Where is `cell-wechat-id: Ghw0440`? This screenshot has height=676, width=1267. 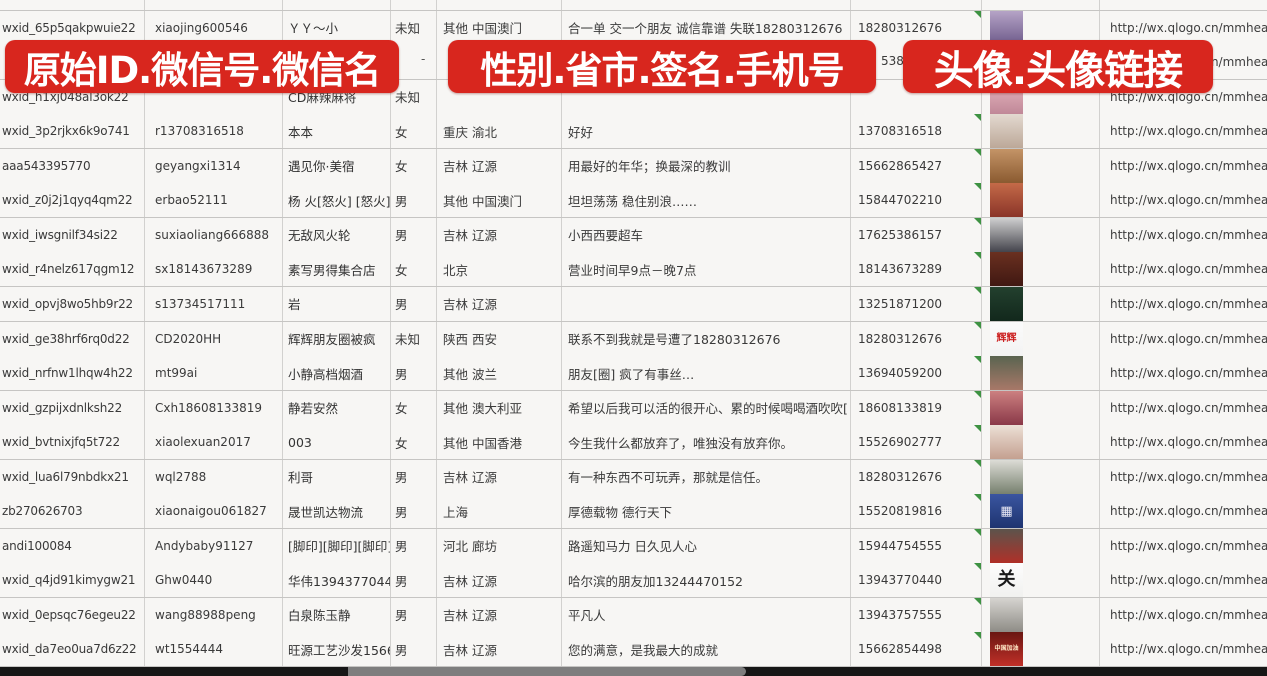 cell-wechat-id: Ghw0440 is located at coordinates (214, 580).